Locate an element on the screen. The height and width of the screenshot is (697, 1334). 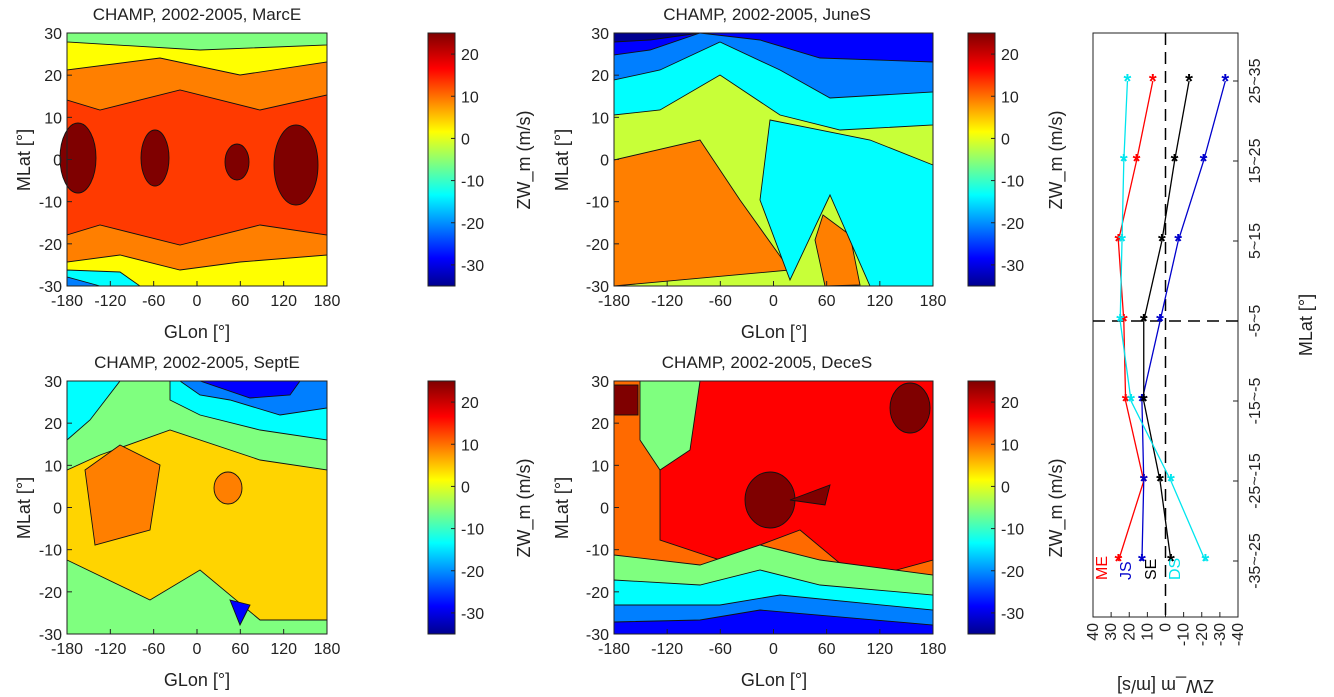
map-title: CHAMP, 2002-2005, DeceS is located at coordinates (767, 362).